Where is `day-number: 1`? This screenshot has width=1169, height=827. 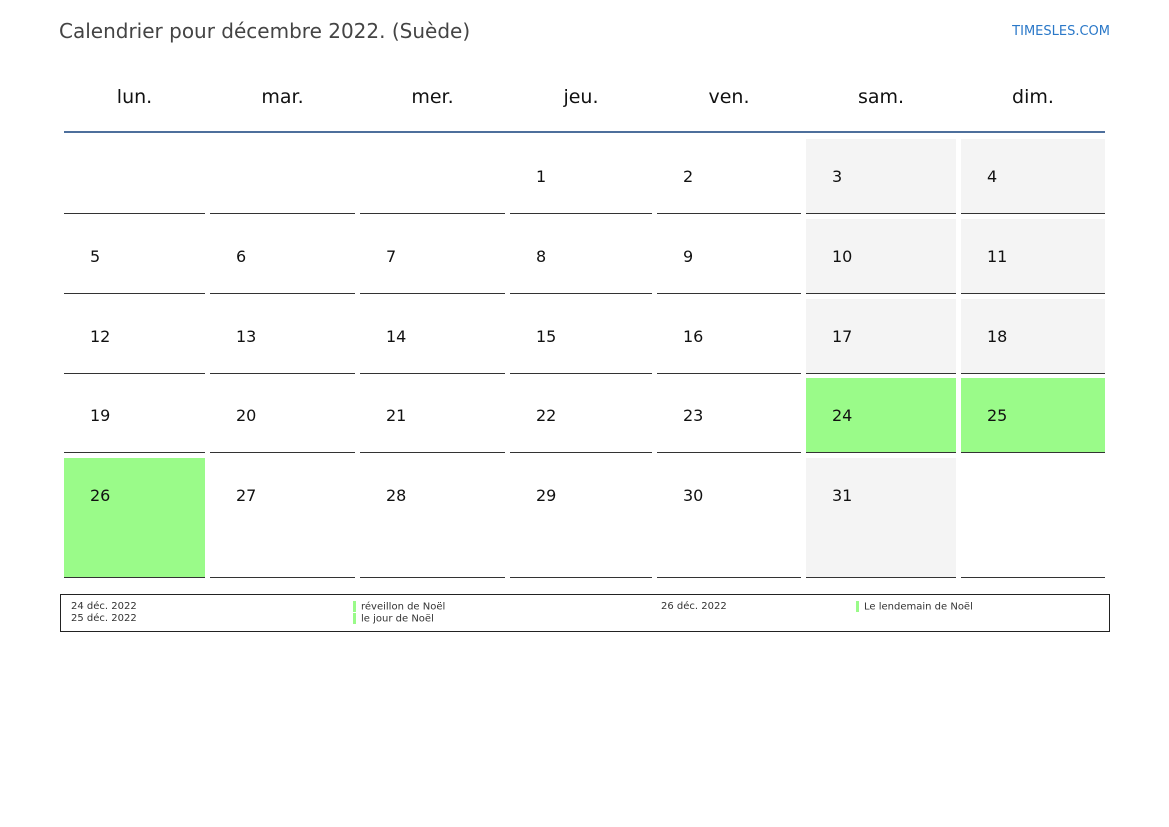
day-number: 1 is located at coordinates (541, 176).